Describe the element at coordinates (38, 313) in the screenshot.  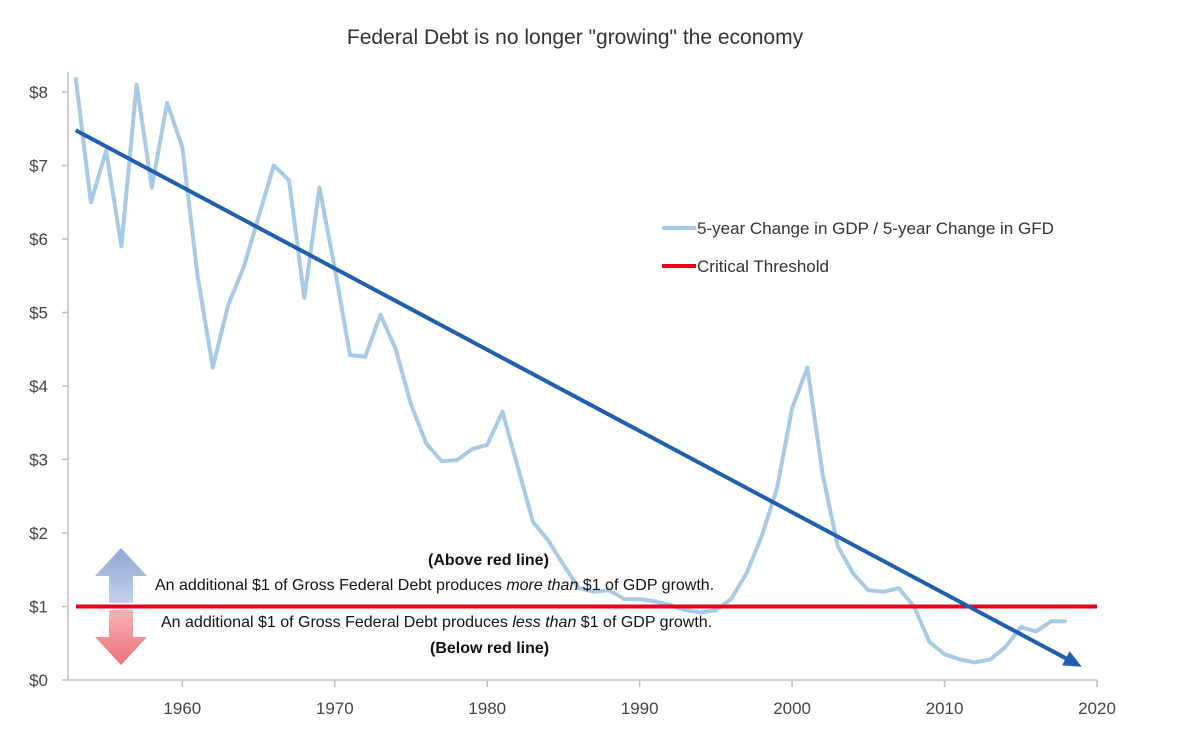
I see `y-tick-label: $5` at that location.